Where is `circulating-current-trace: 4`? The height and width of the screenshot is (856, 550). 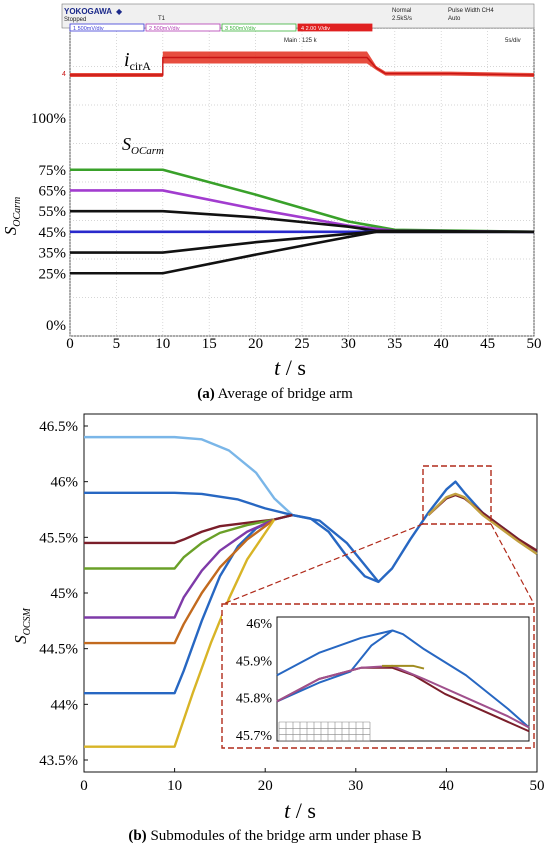 circulating-current-trace: 4 is located at coordinates (298, 64).